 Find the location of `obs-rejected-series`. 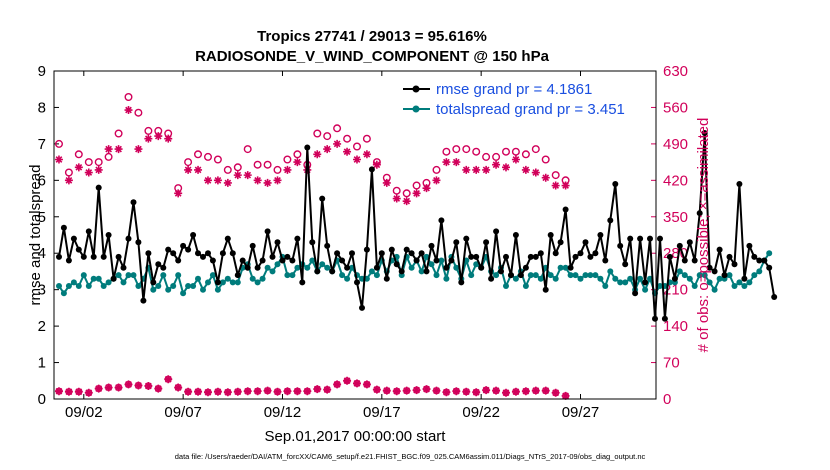

obs-rejected-series is located at coordinates (312, 387).